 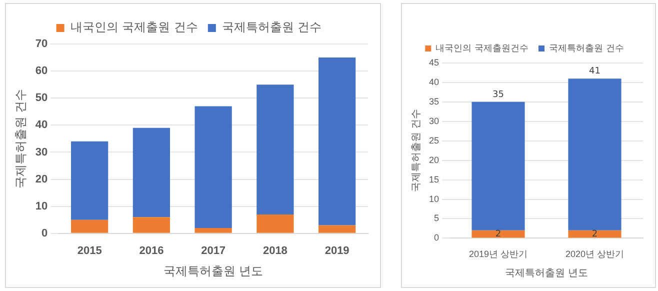 What do you see at coordinates (337, 251) in the screenshot?
I see `x-tick-label: 2019` at bounding box center [337, 251].